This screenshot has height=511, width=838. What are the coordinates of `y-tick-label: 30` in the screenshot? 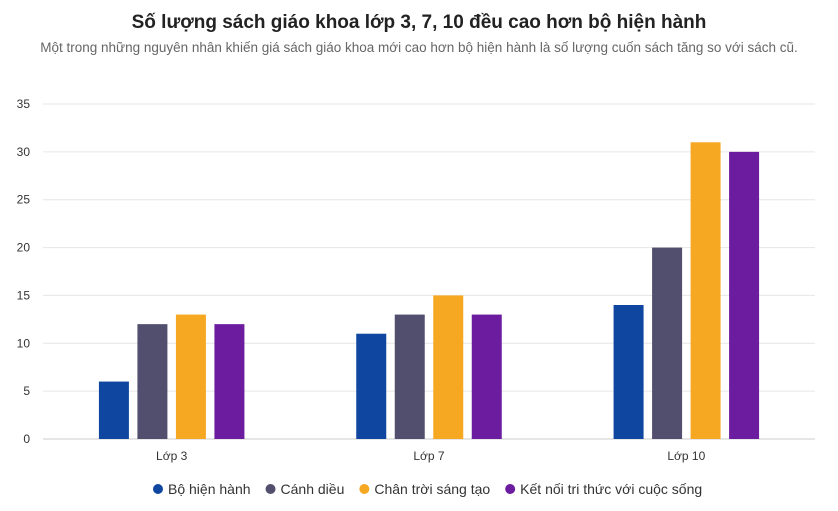 It's located at (24, 152).